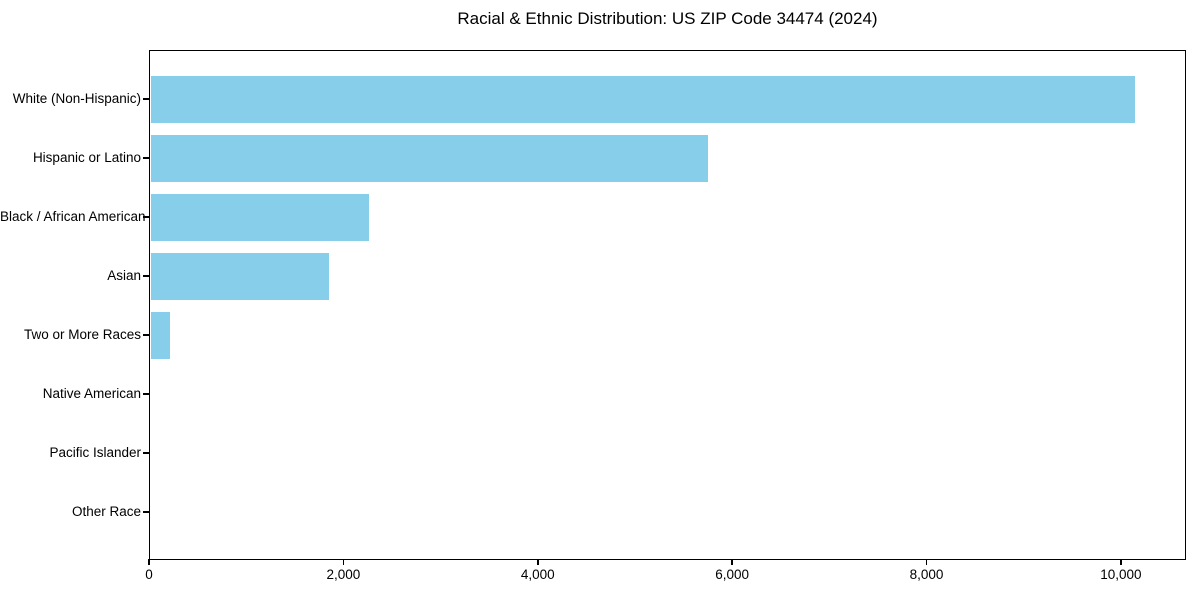  I want to click on x-tick-label: 10,000, so click(1121, 574).